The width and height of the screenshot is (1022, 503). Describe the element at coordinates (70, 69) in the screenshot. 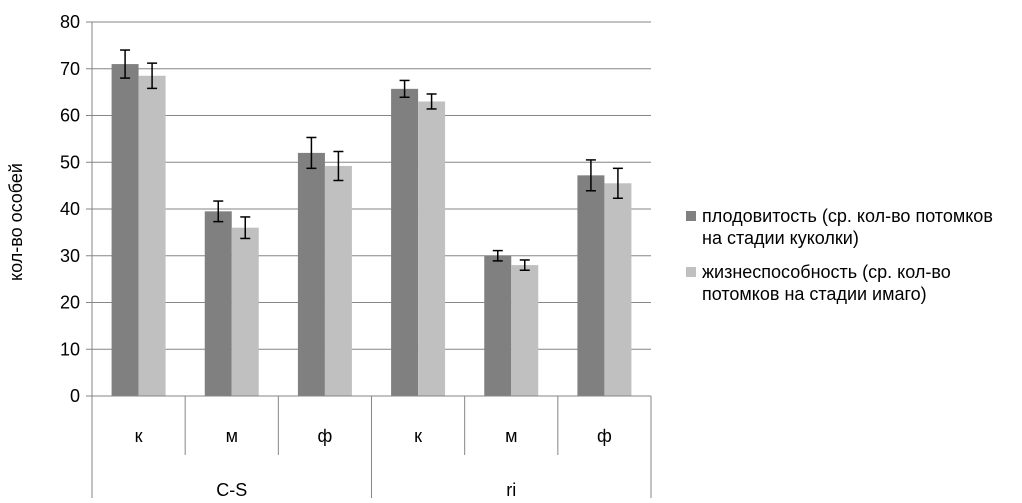

I see `y-tick-label: 70` at that location.